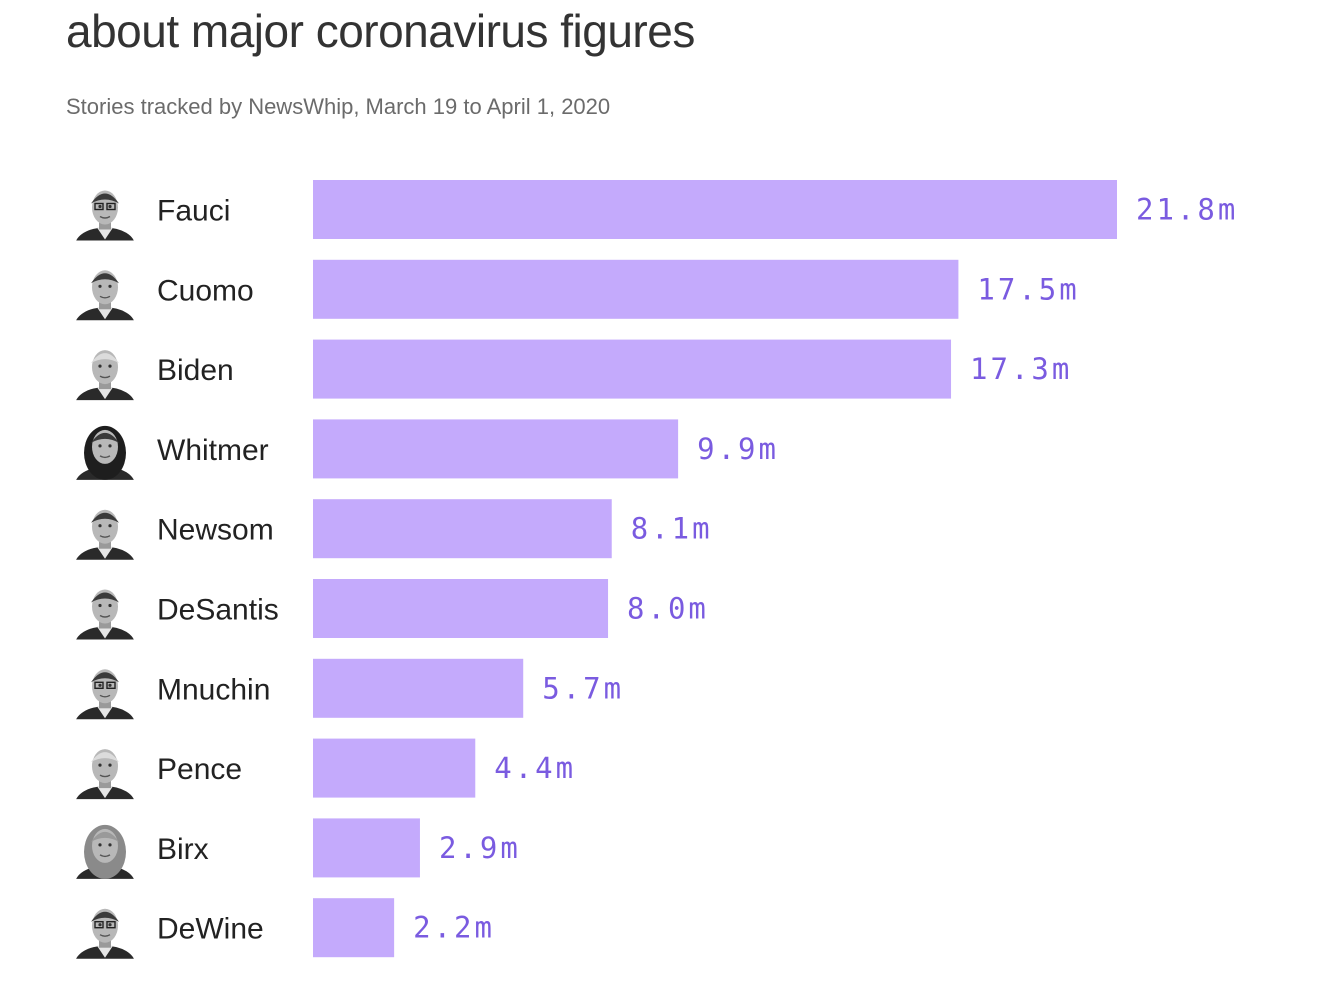 This screenshot has height=981, width=1317. Describe the element at coordinates (380, 31) in the screenshot. I see `chart-title: about major coronavirus figures` at that location.